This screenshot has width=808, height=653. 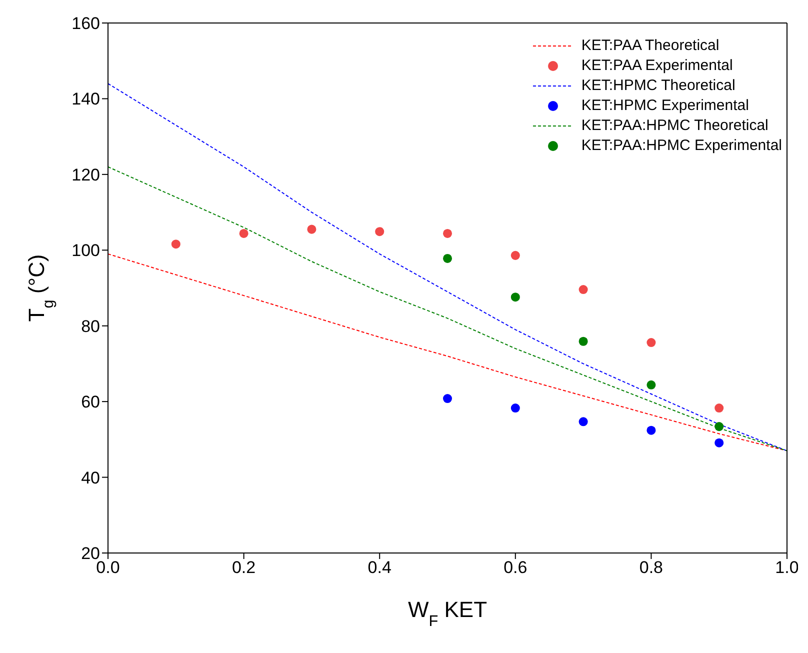 I want to click on y-tick-label: 100, so click(x=86, y=250).